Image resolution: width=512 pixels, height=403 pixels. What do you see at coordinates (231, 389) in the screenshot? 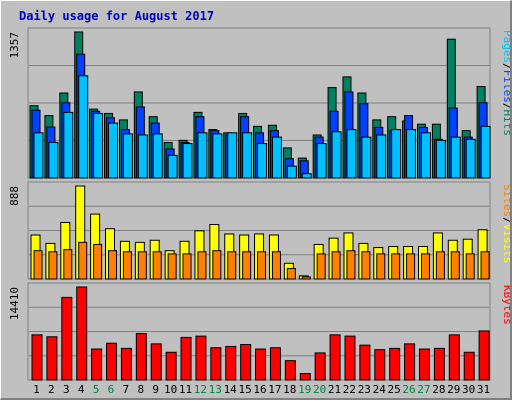
I see `x-tick-label-day-14: 14` at bounding box center [231, 389].